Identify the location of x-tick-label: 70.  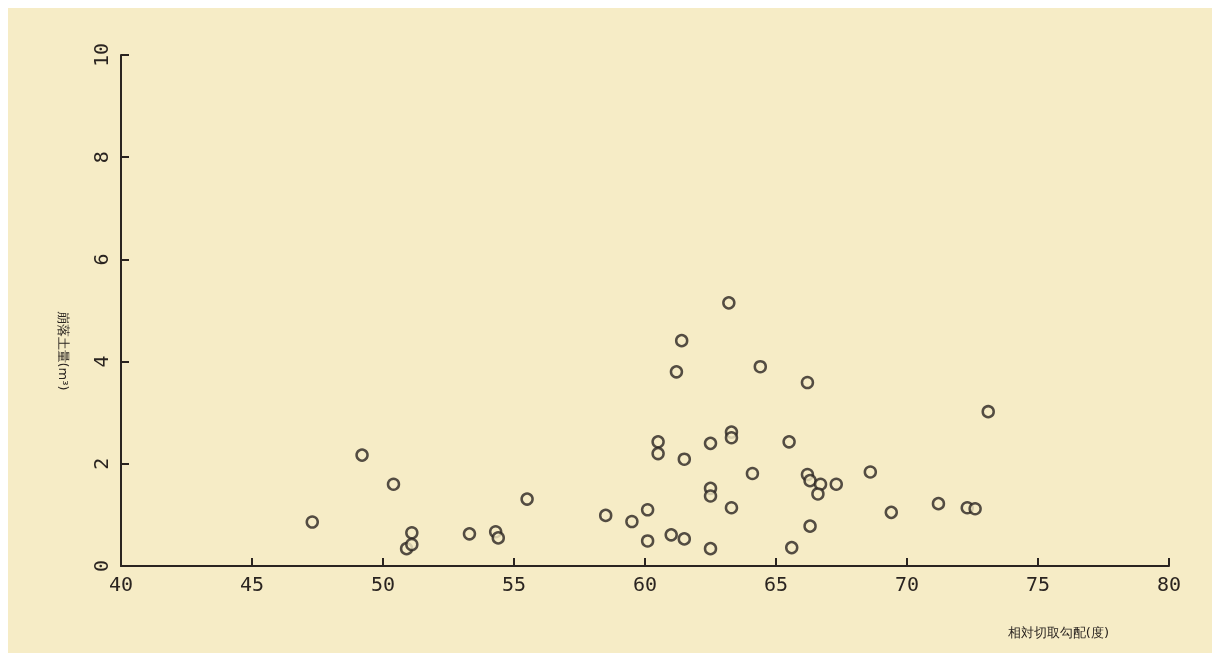
(907, 584).